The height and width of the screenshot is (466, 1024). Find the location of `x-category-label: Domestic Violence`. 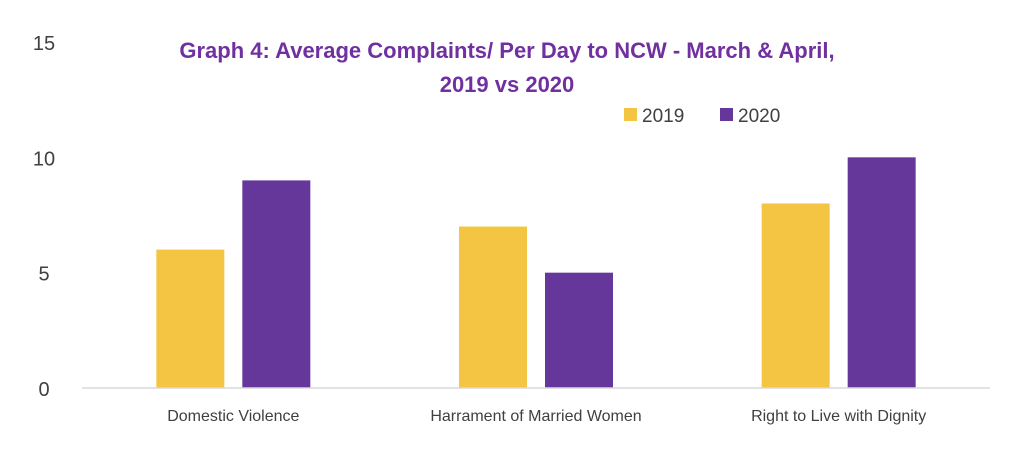

x-category-label: Domestic Violence is located at coordinates (233, 416).